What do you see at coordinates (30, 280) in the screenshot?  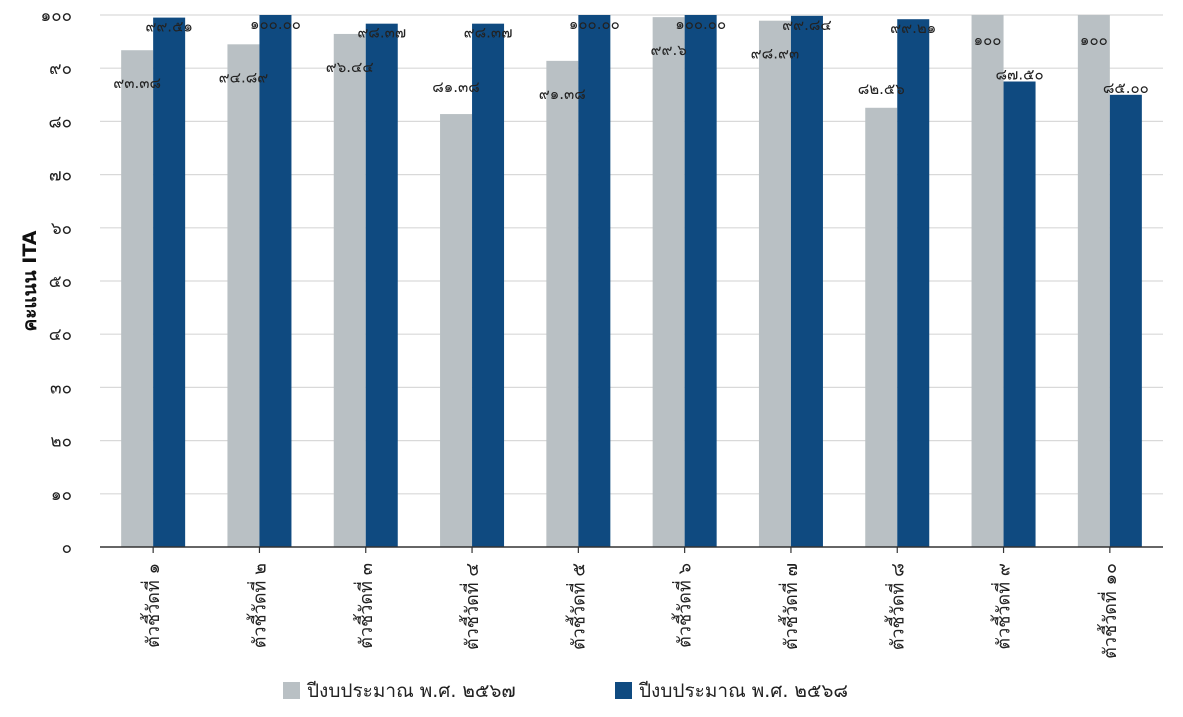 I see `y-axis-label: คะแนน ITA` at bounding box center [30, 280].